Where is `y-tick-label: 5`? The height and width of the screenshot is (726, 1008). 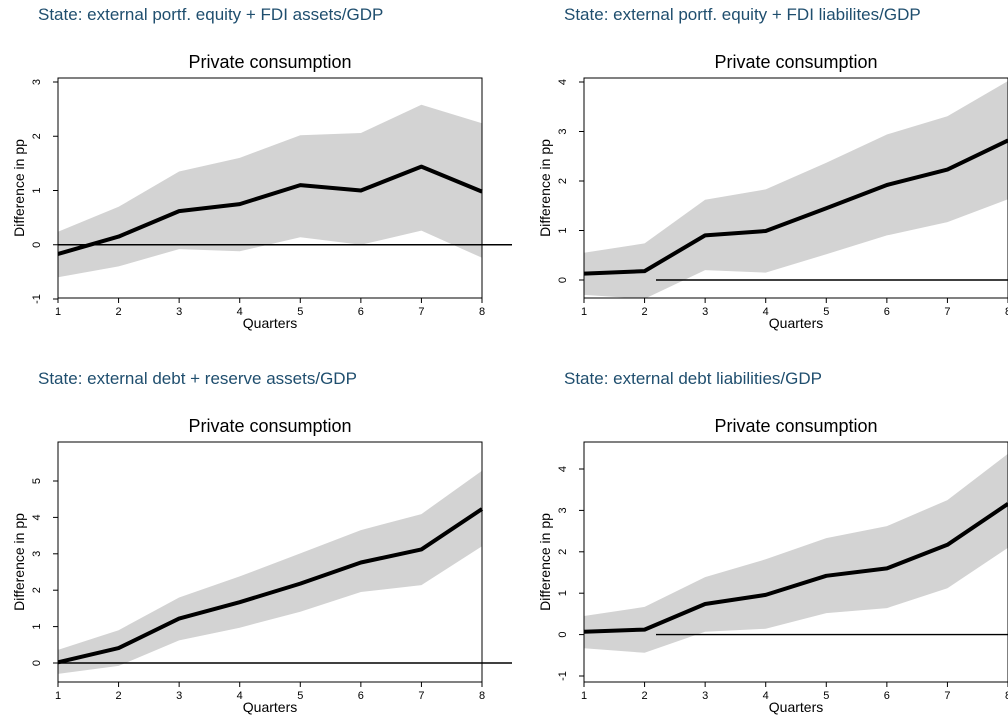 y-tick-label: 5 is located at coordinates (37, 481).